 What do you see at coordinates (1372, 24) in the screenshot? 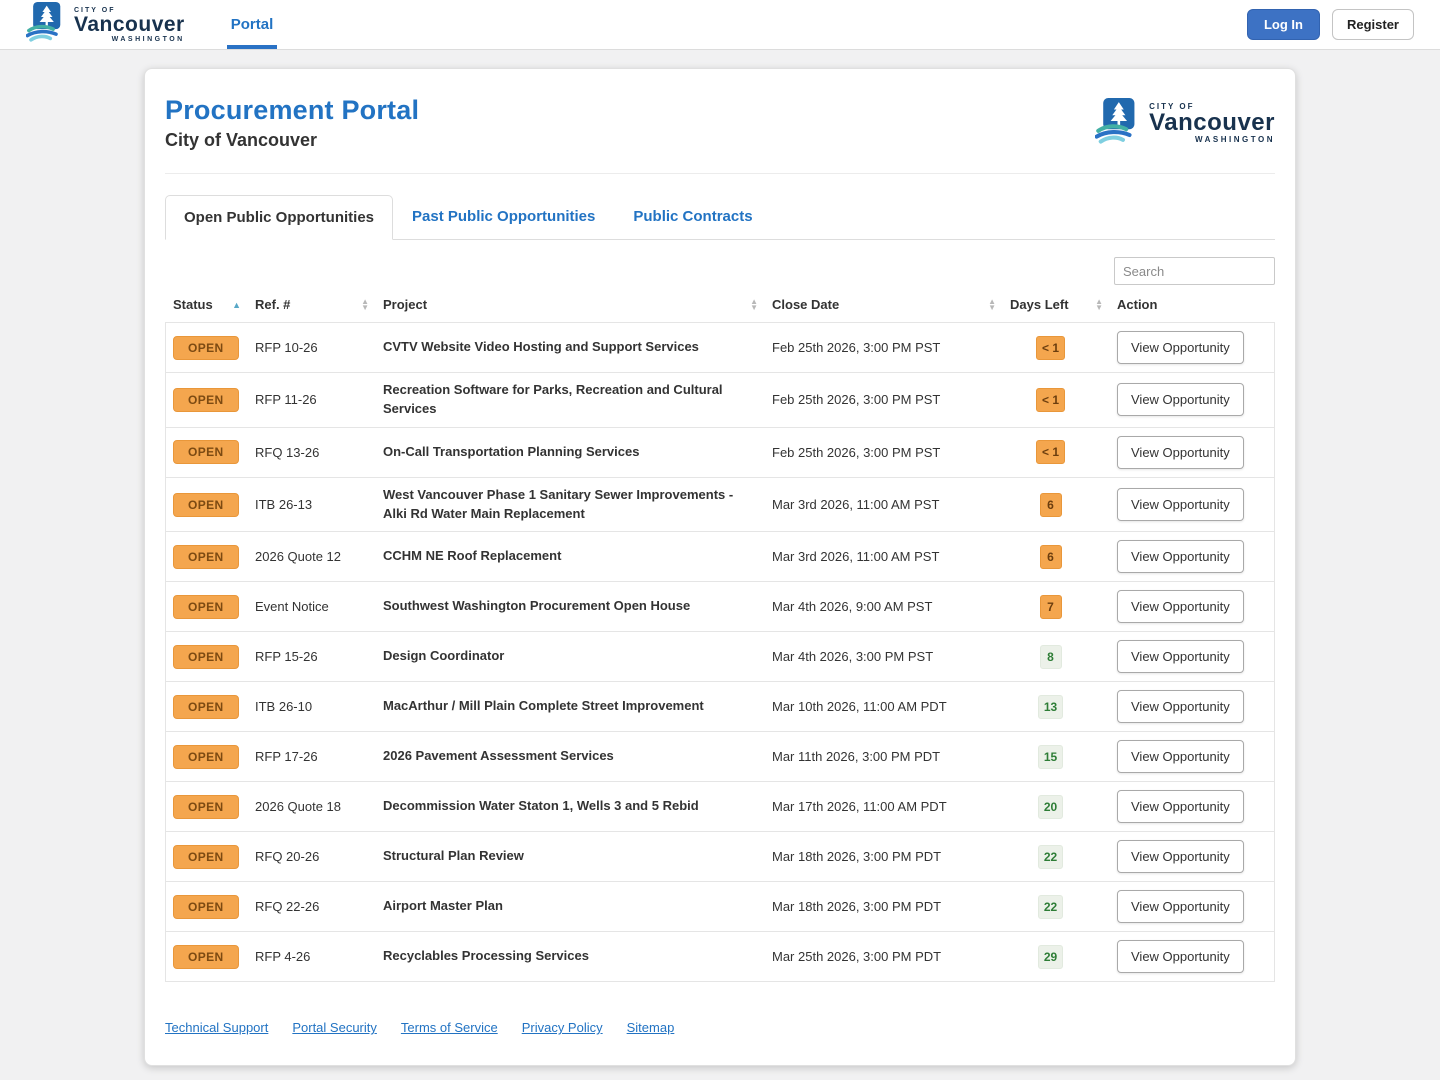
I see `register-button: Register` at bounding box center [1372, 24].